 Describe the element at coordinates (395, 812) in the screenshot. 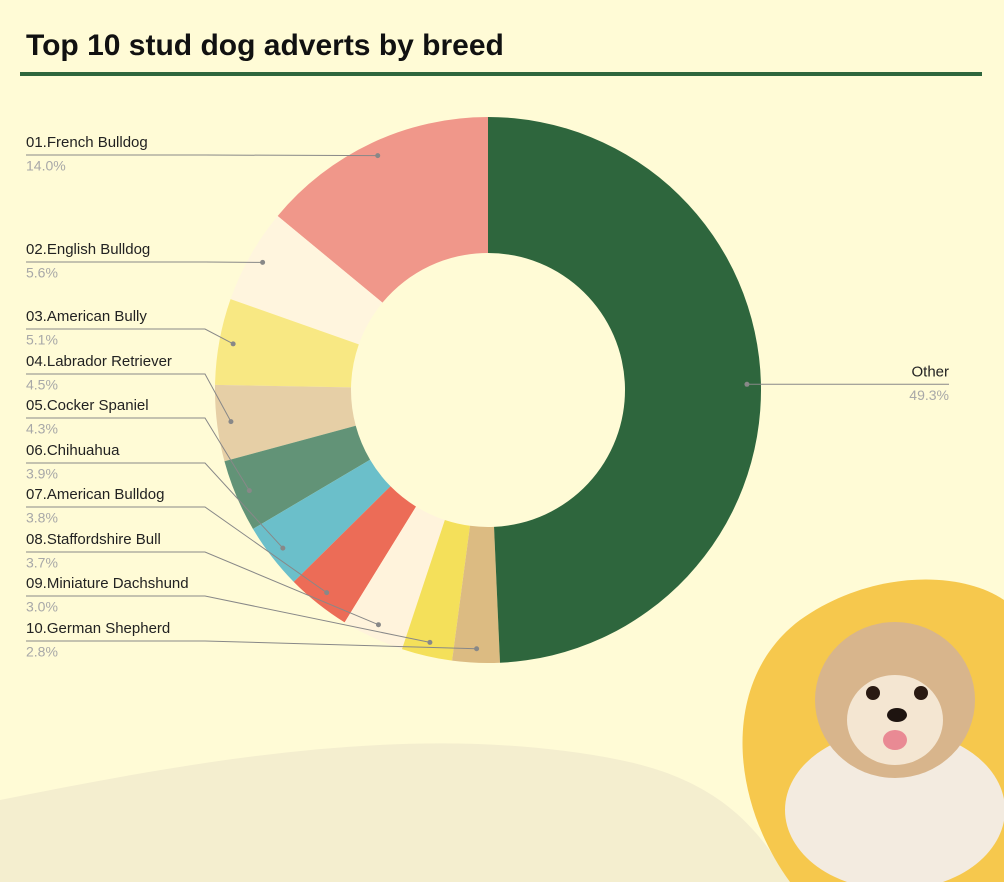

I see `wave` at that location.